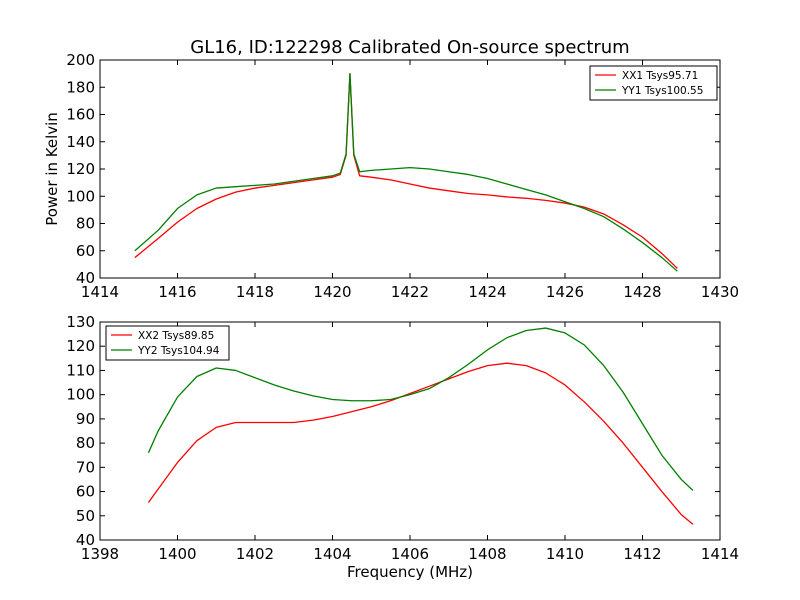 The width and height of the screenshot is (800, 600). Describe the element at coordinates (80, 87) in the screenshot. I see `y-tick-label: 180` at that location.